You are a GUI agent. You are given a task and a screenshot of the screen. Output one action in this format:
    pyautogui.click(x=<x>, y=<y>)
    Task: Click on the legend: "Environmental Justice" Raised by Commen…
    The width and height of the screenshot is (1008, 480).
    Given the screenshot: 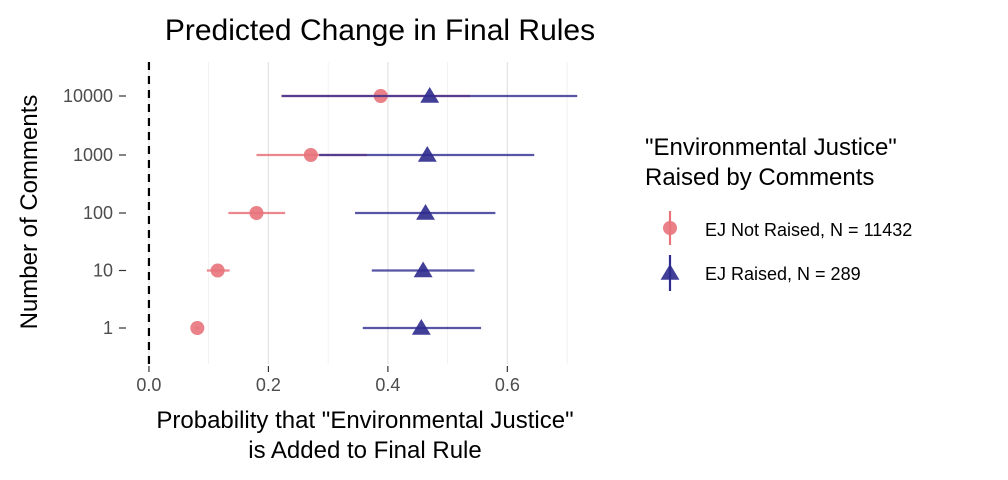 What is the action you would take?
    pyautogui.click(x=778, y=212)
    